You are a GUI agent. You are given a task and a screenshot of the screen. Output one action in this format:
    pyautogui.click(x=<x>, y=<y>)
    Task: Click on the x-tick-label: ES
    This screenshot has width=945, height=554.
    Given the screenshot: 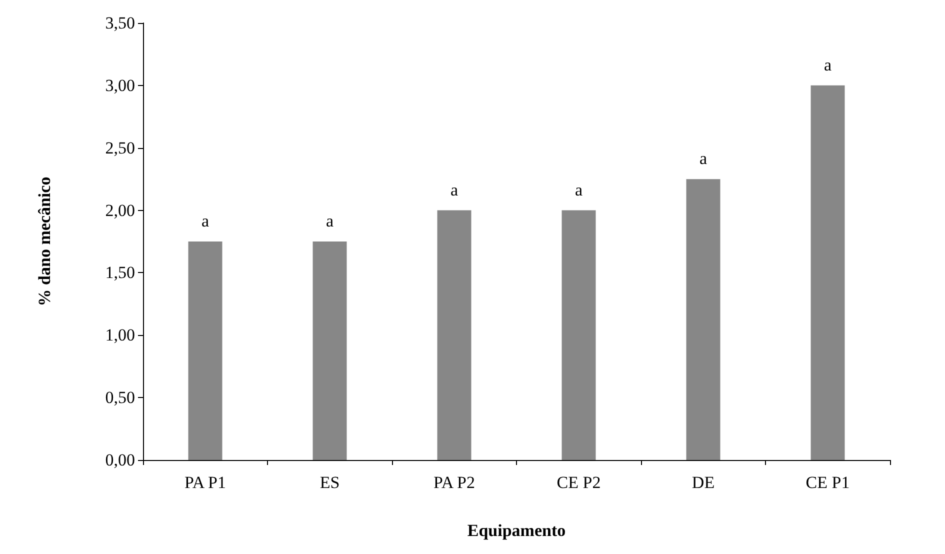 What is the action you would take?
    pyautogui.click(x=330, y=482)
    